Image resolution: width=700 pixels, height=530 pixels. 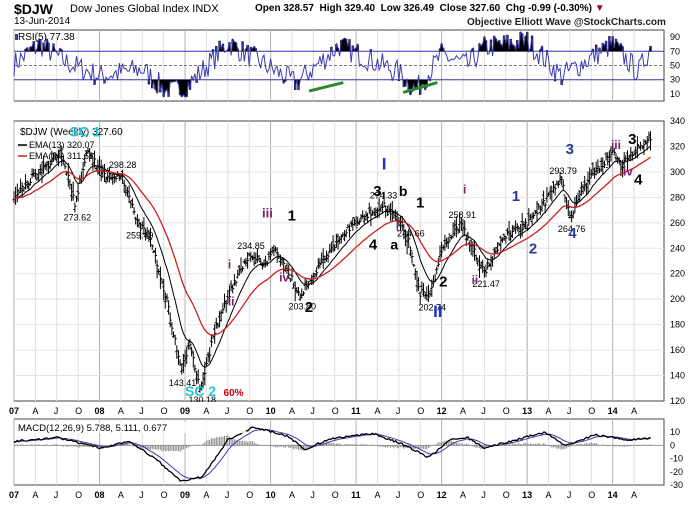 What do you see at coordinates (33, 9) in the screenshot?
I see `symbol-title: $DJW` at bounding box center [33, 9].